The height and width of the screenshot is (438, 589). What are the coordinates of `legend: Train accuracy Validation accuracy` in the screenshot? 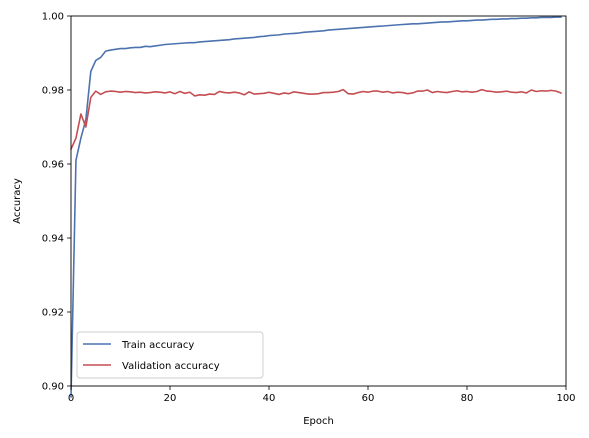 It's located at (170, 355).